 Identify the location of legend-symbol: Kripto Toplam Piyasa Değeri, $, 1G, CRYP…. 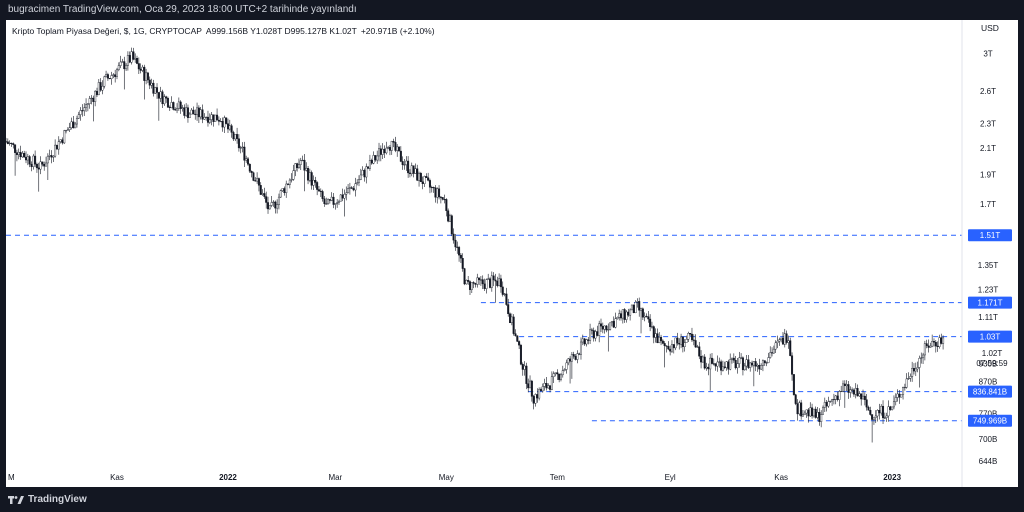
(107, 31).